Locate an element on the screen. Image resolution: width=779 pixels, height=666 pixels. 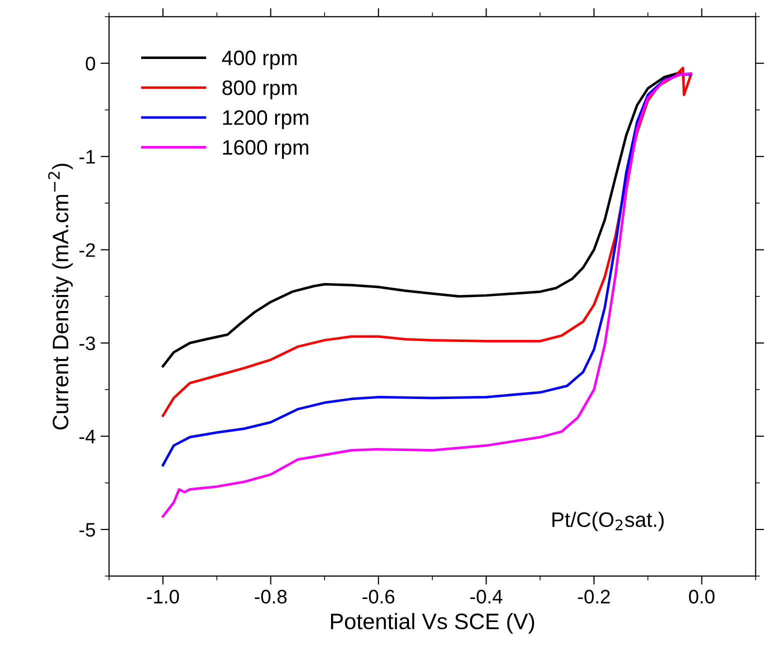
annotation: Pt/C(O$_{2}$sat.) is located at coordinates (608, 522).